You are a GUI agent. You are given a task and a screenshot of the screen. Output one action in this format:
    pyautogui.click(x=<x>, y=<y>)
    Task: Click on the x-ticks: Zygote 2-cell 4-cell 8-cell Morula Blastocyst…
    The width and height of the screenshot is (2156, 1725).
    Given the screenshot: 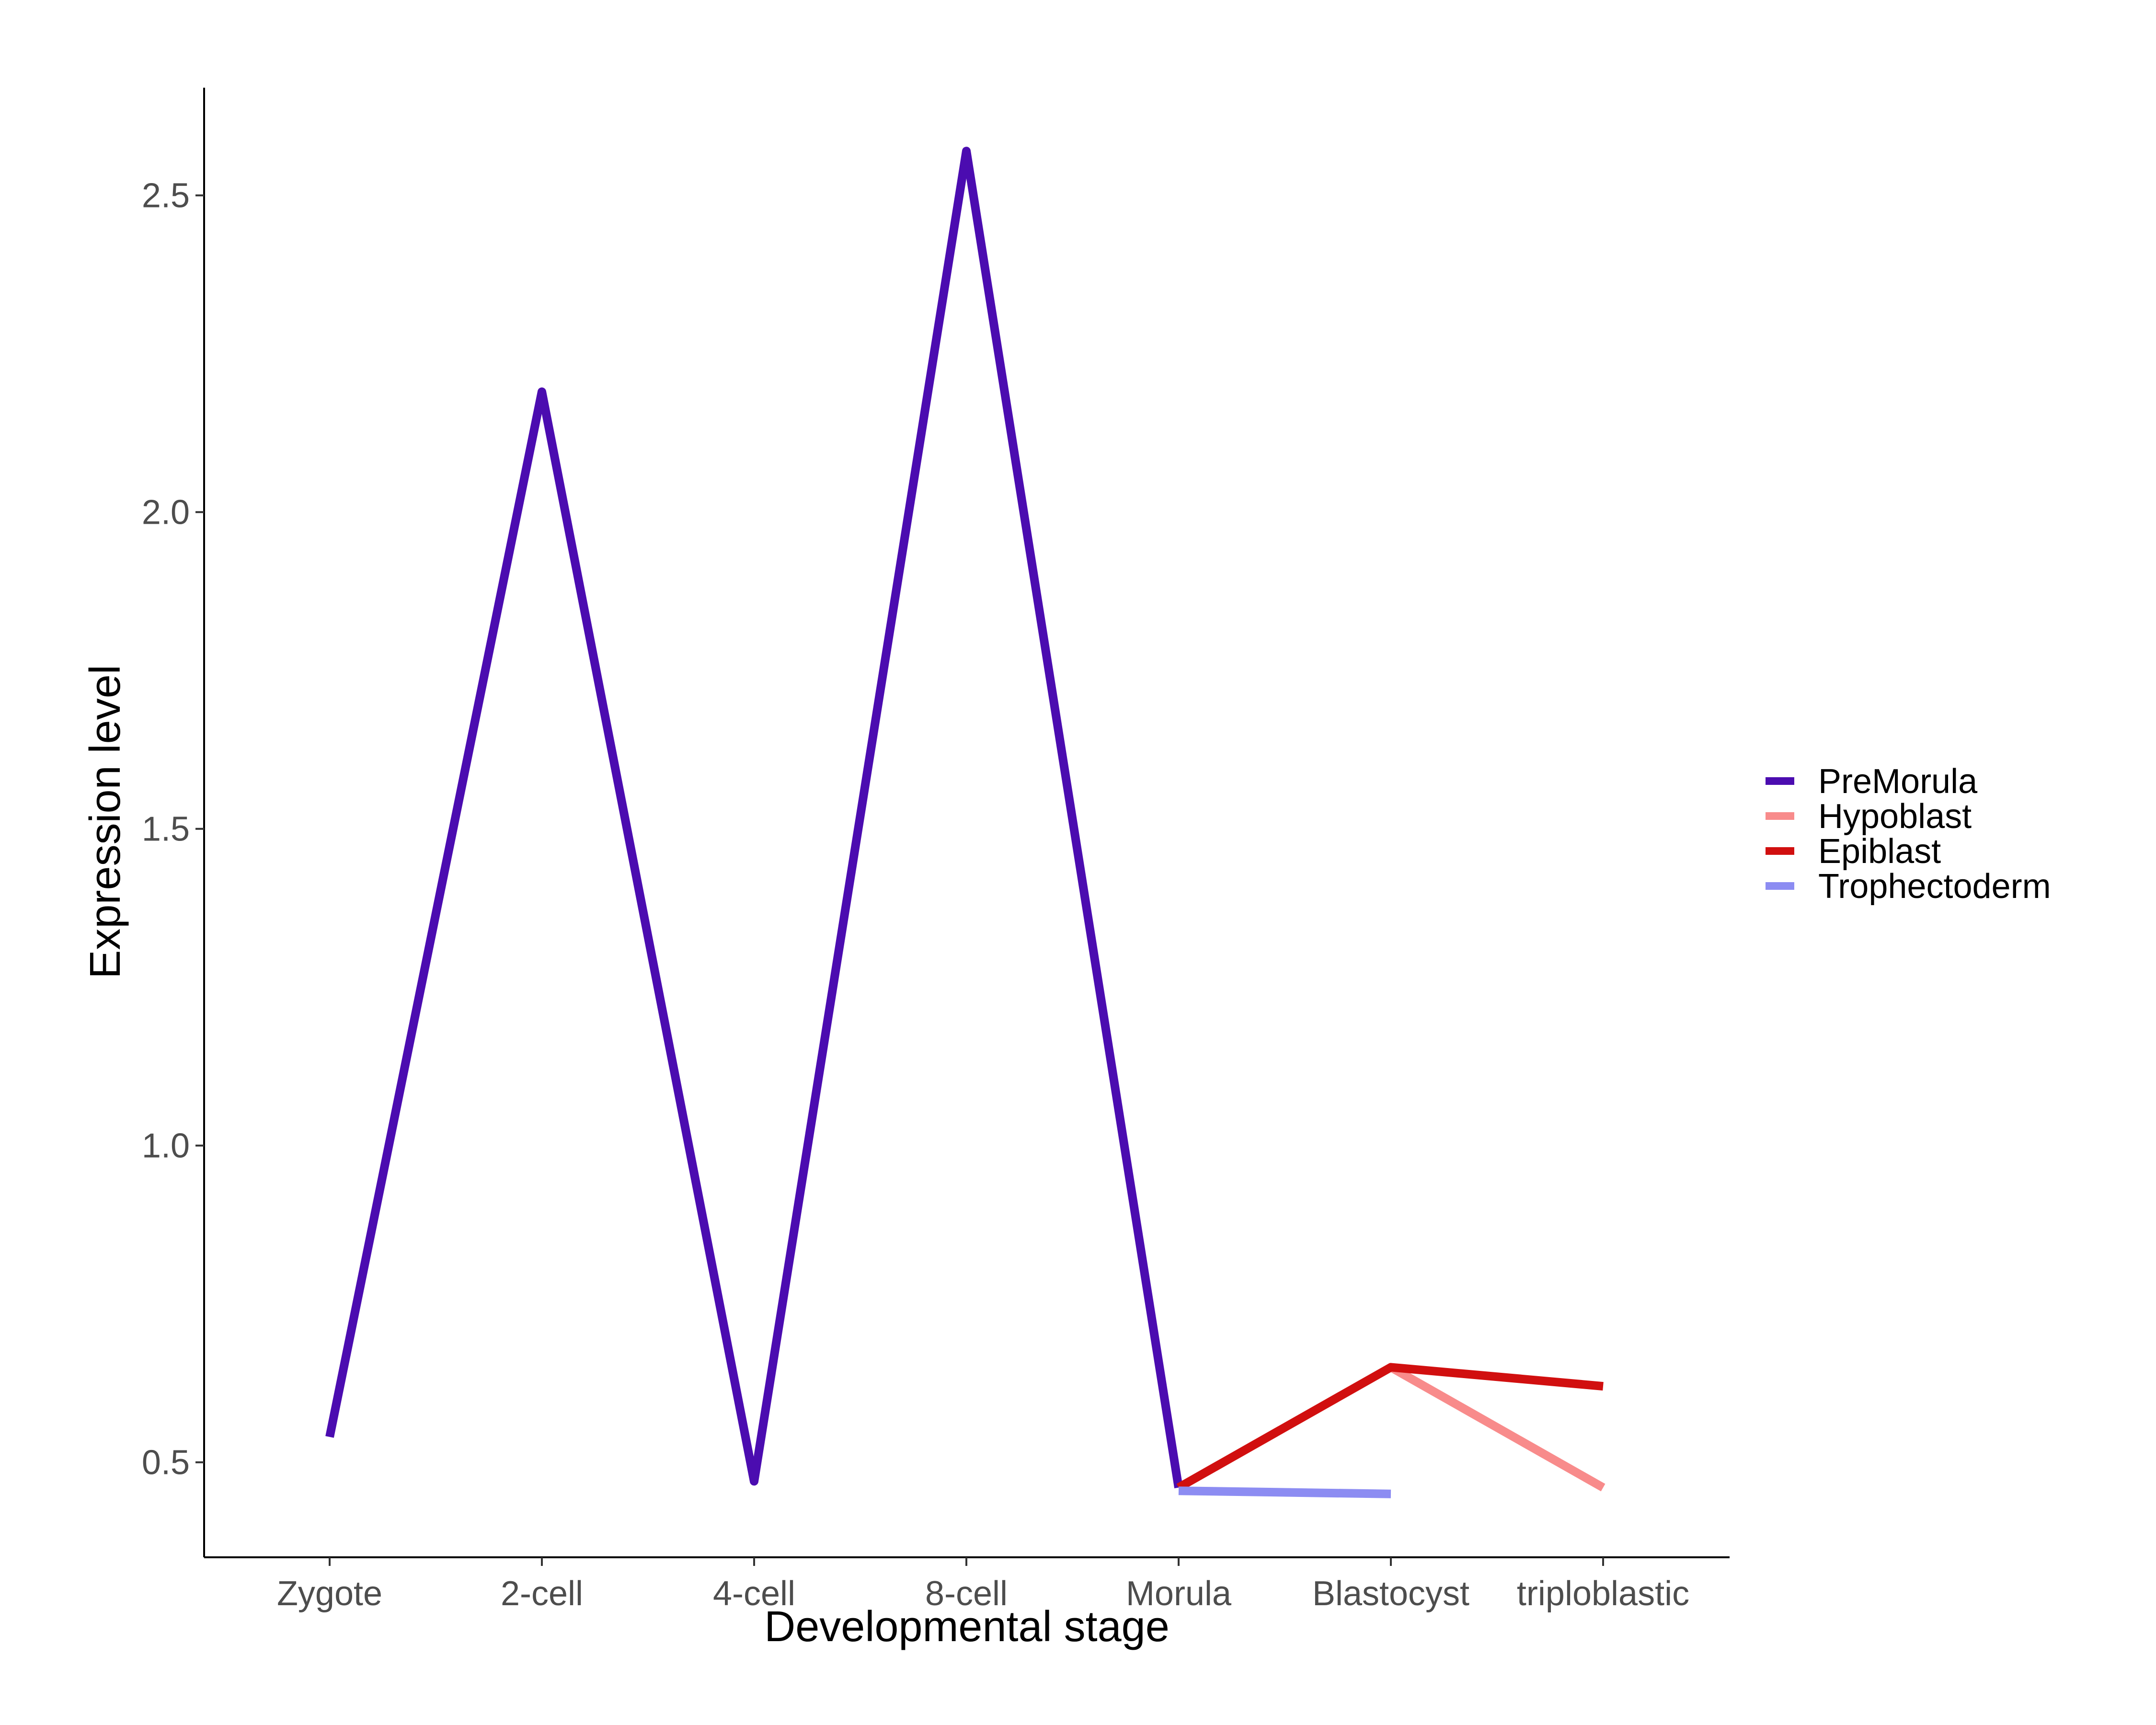 What is the action you would take?
    pyautogui.click(x=983, y=1585)
    